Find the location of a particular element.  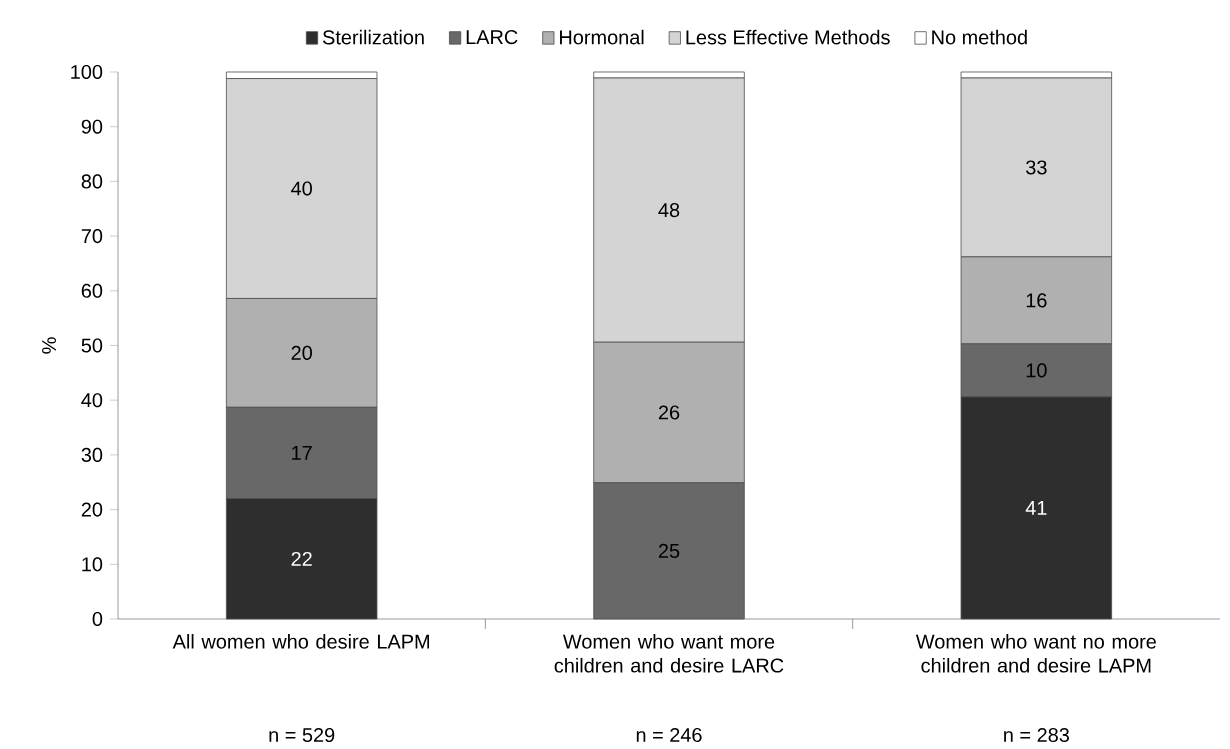

data-label: 25 is located at coordinates (669, 550).